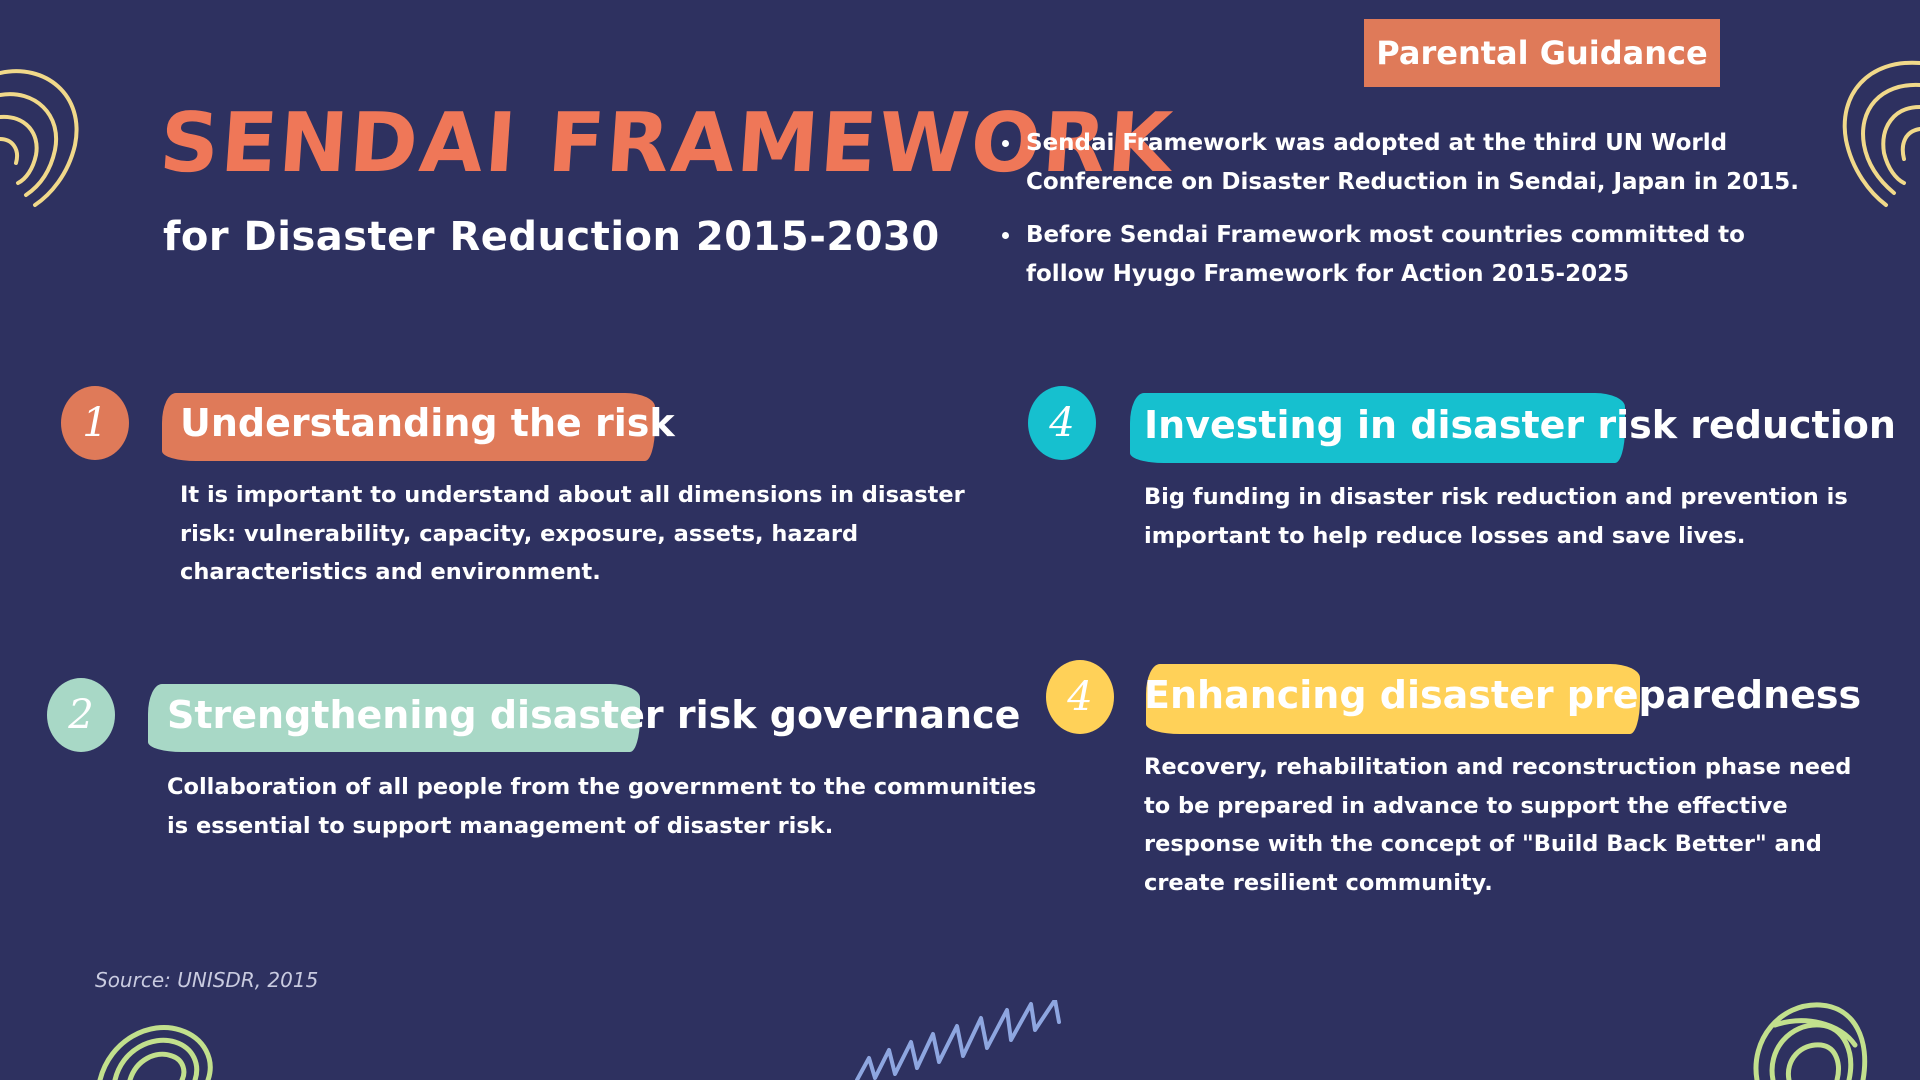 The height and width of the screenshot is (1080, 1920). I want to click on parental-guidance-badge: Parental Guidance, so click(1542, 53).